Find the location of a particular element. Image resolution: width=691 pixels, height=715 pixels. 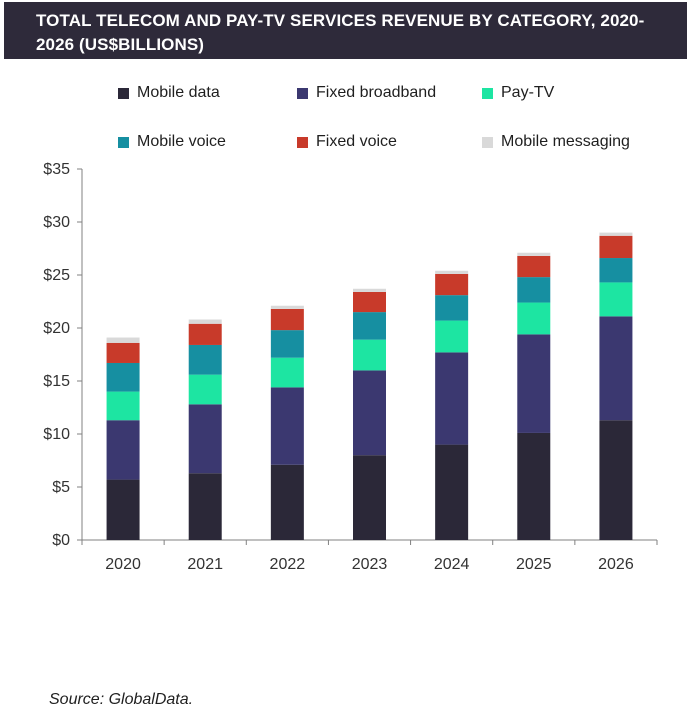

legend-label: Mobile voice is located at coordinates (181, 141).